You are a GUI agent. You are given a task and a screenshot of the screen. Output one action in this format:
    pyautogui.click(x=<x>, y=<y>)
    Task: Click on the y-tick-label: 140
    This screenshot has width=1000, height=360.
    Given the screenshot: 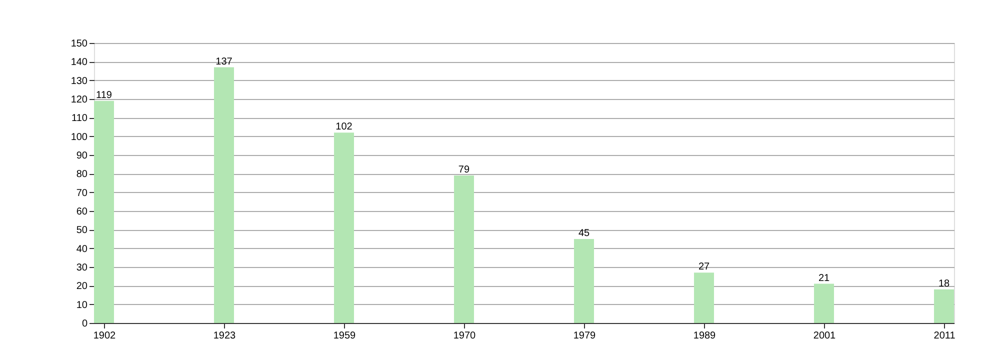 What is the action you would take?
    pyautogui.click(x=79, y=62)
    